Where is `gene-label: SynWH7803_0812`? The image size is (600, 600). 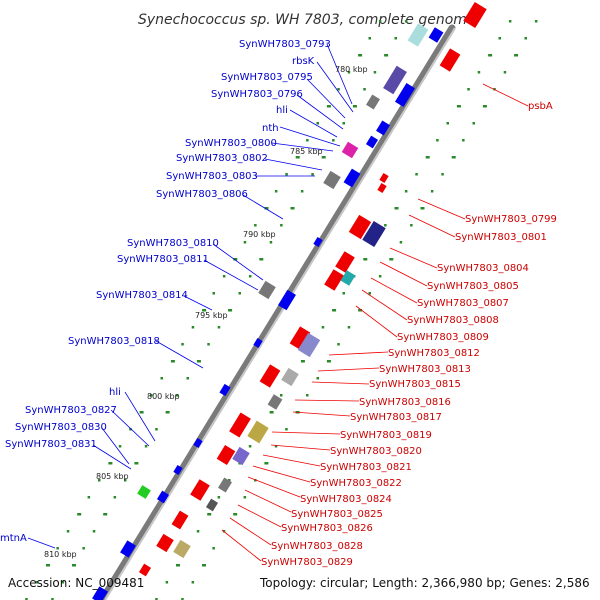 gene-label: SynWH7803_0812 is located at coordinates (434, 353).